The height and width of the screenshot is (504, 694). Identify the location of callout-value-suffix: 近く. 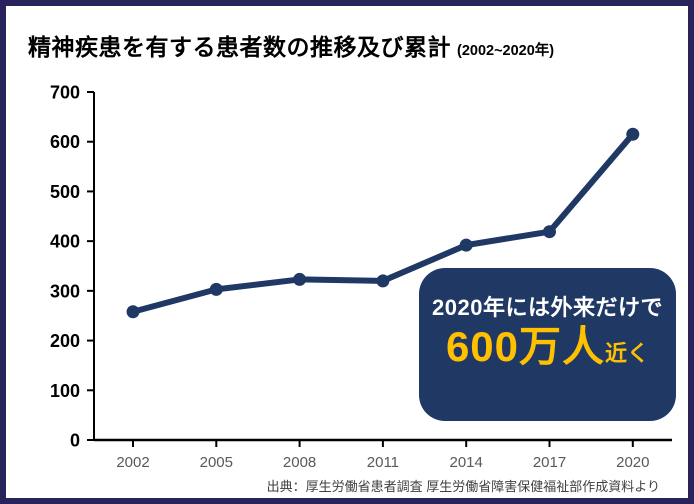
(627, 353).